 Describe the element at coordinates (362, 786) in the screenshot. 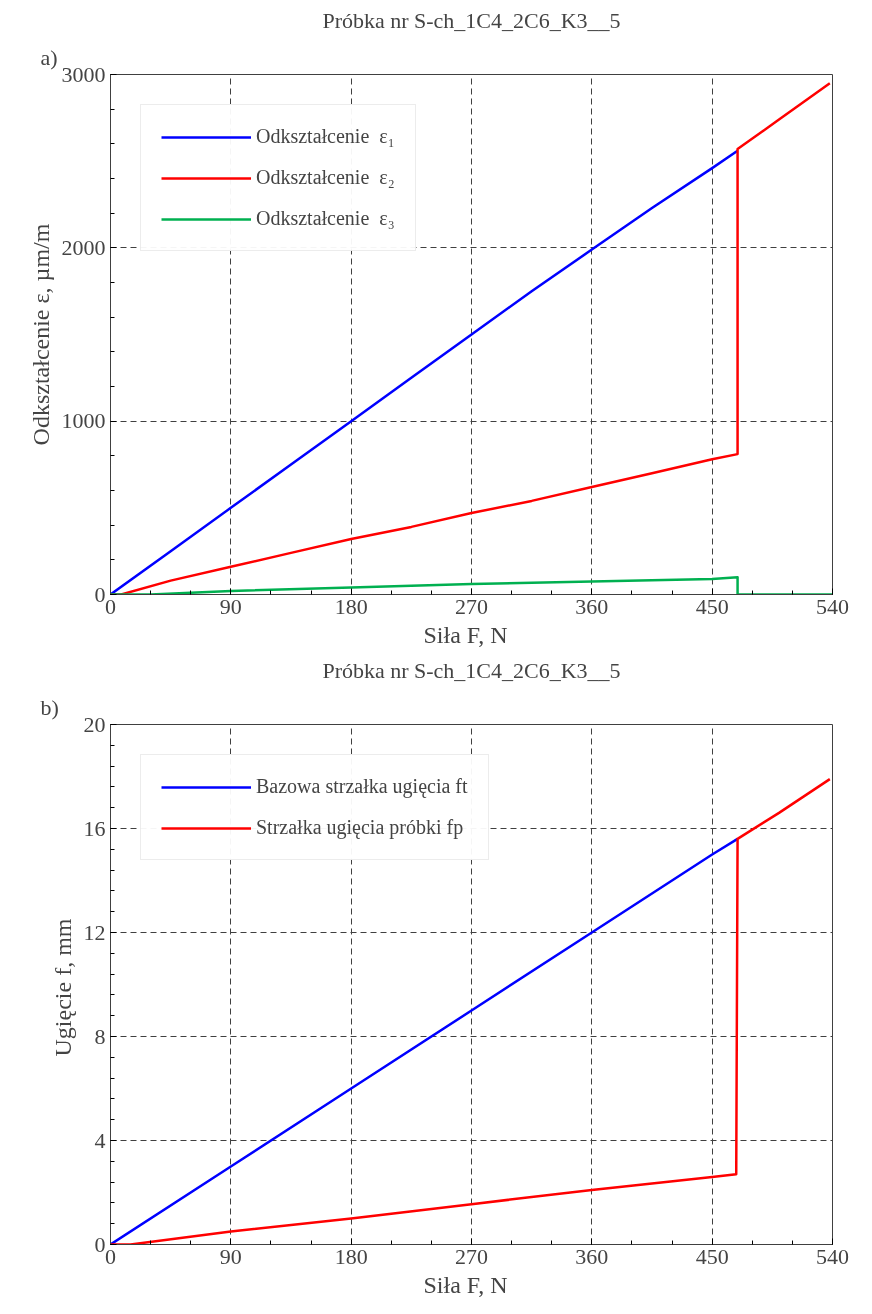

I see `legend-label: Bazowa strzałka ugięcia ft` at that location.